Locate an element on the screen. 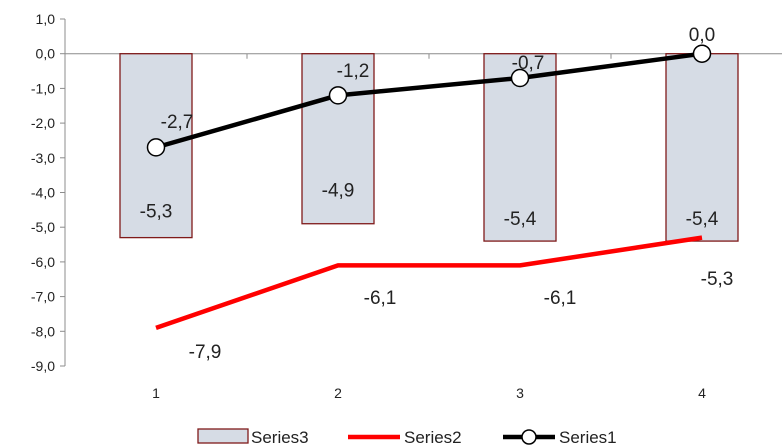 This screenshot has height=446, width=782. legend-label-series1: Series1 is located at coordinates (588, 437).